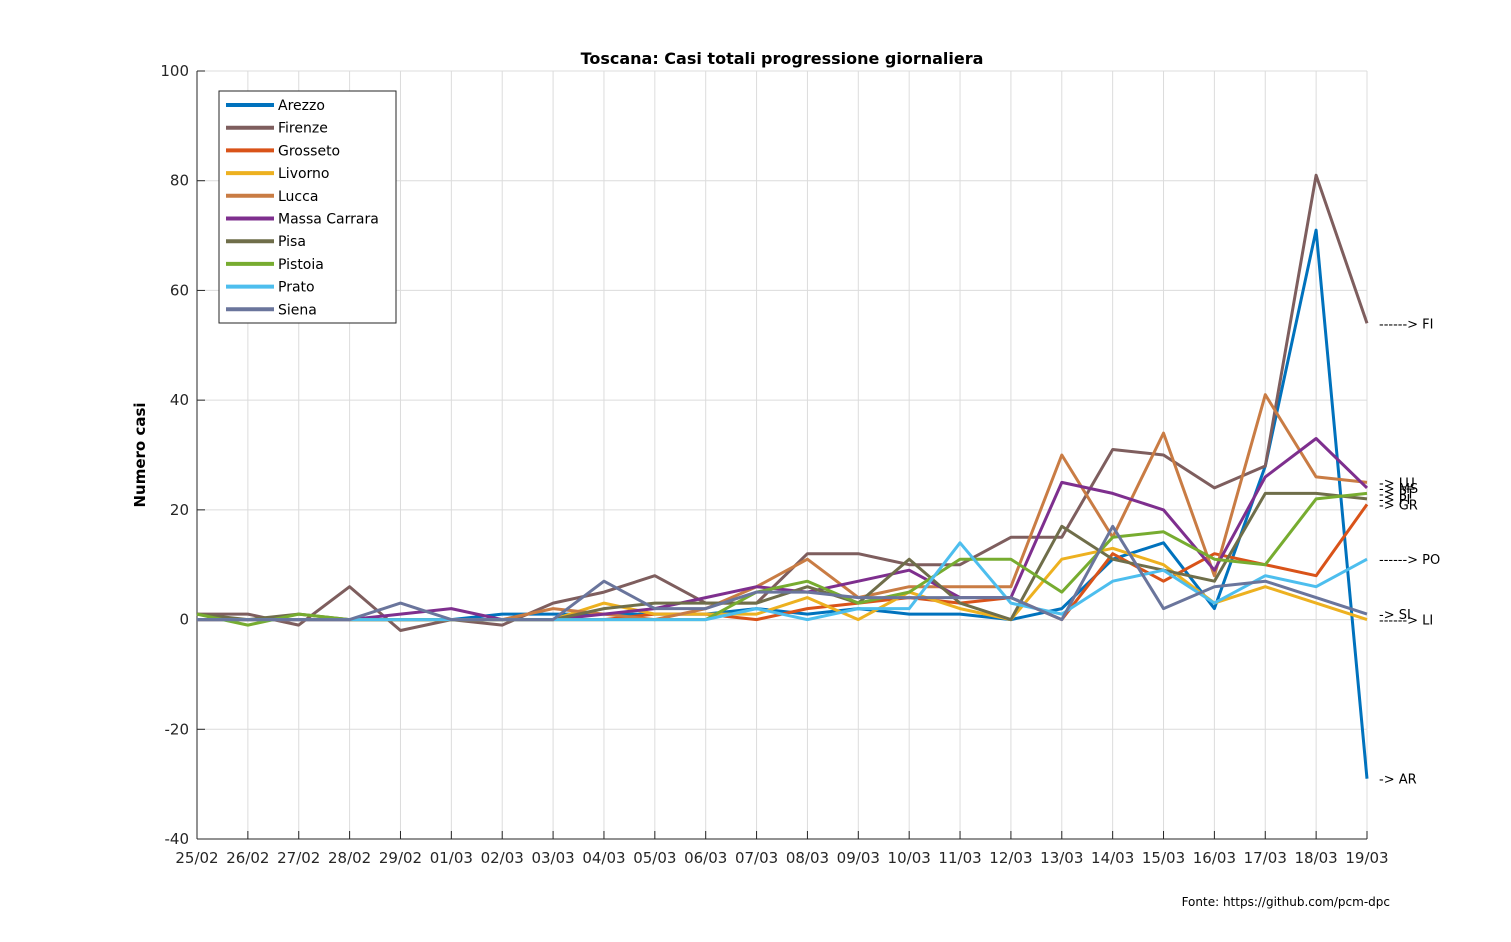 The image size is (1511, 942). I want to click on x-tick-label: 14/03, so click(1112, 858).